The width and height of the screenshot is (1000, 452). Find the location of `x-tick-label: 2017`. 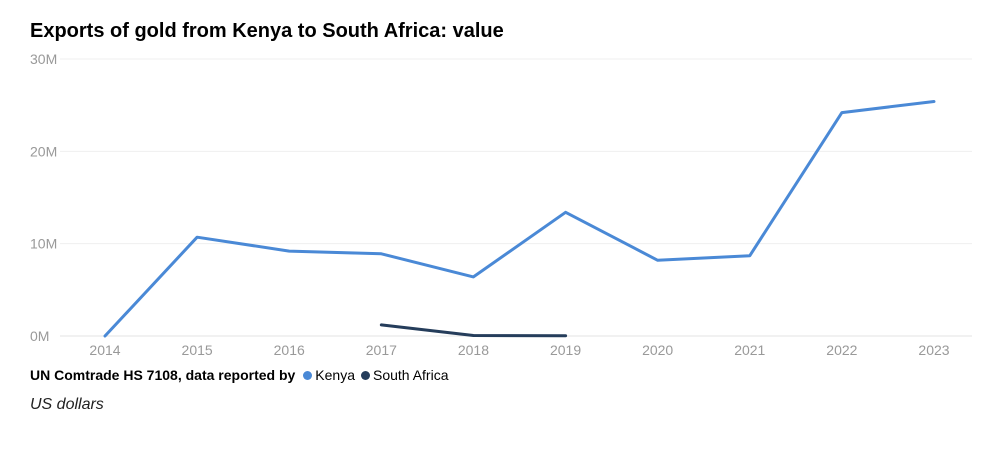

x-tick-label: 2017 is located at coordinates (381, 350).